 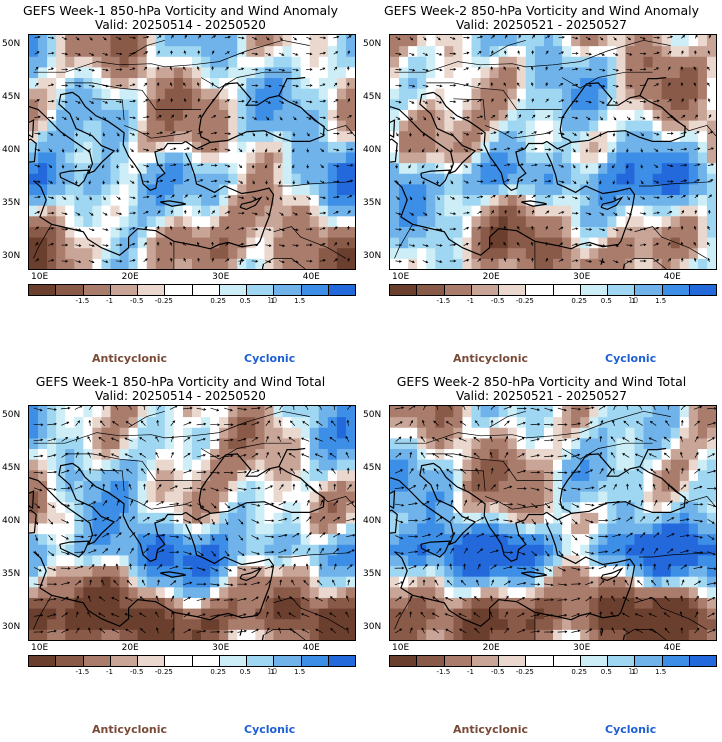 What do you see at coordinates (431, 290) in the screenshot?
I see `colorbar-segment` at bounding box center [431, 290].